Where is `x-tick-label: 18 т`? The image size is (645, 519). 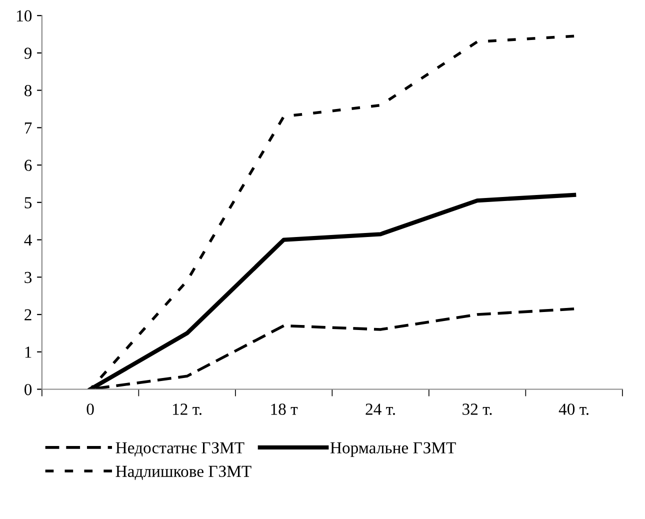 x-tick-label: 18 т is located at coordinates (284, 409).